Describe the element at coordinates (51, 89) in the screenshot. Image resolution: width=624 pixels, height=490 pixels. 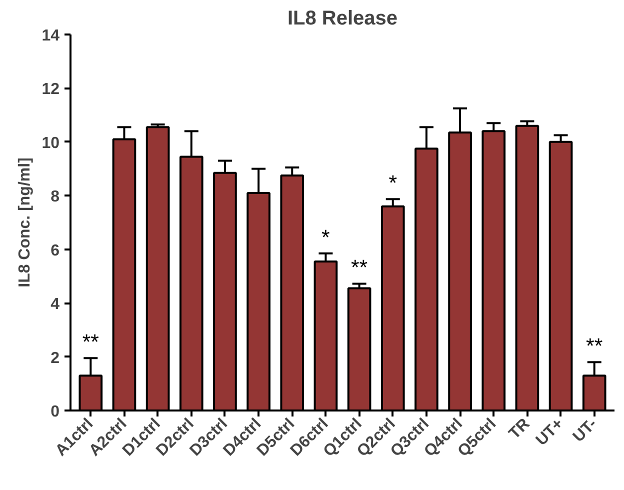
I see `y-tick-label: 12` at that location.